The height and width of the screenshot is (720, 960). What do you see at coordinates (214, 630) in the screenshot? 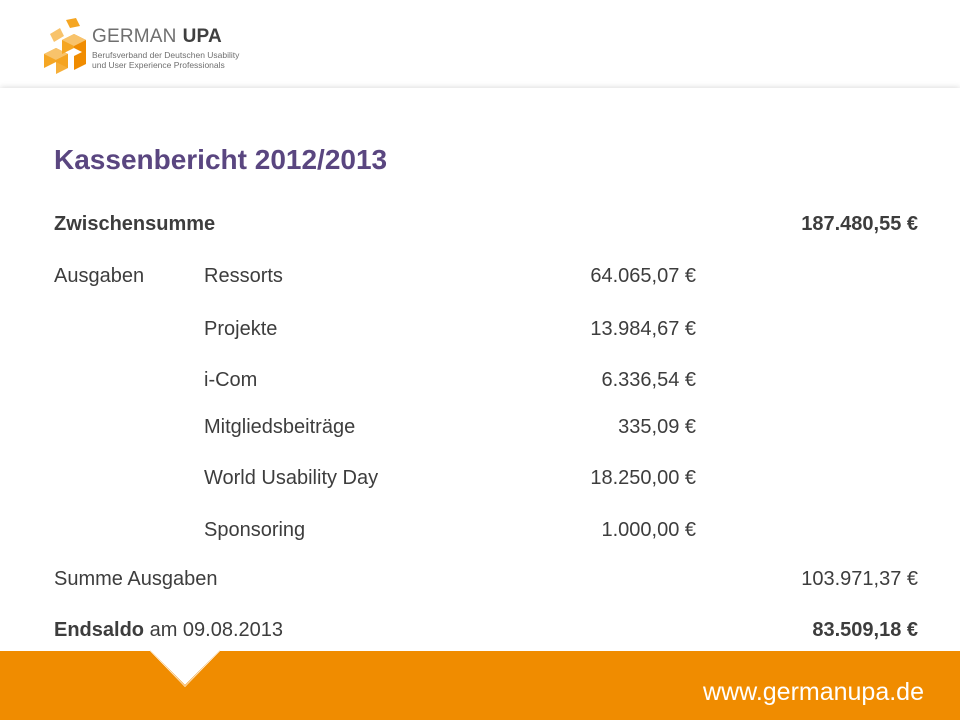
I see `endsaldo-label-date: am 09.08.2013` at bounding box center [214, 630].